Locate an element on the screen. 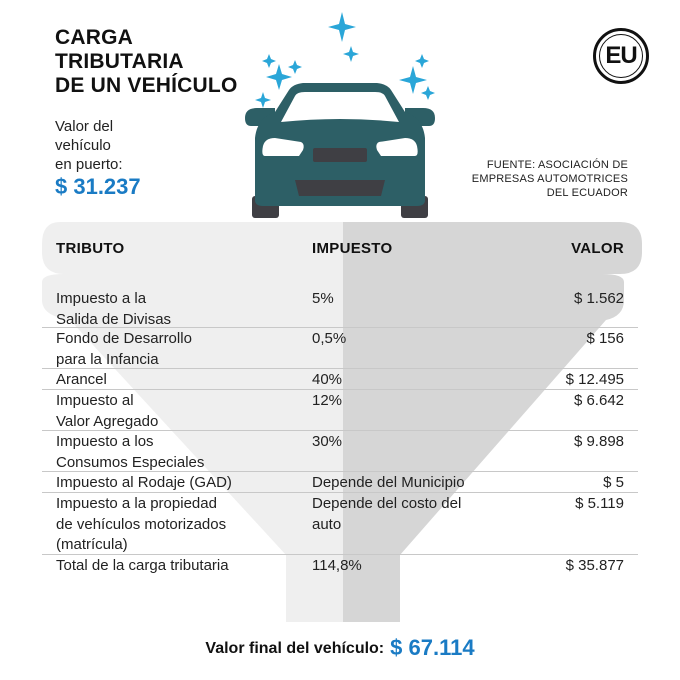 The height and width of the screenshot is (680, 680). logo-text: EU is located at coordinates (621, 55).